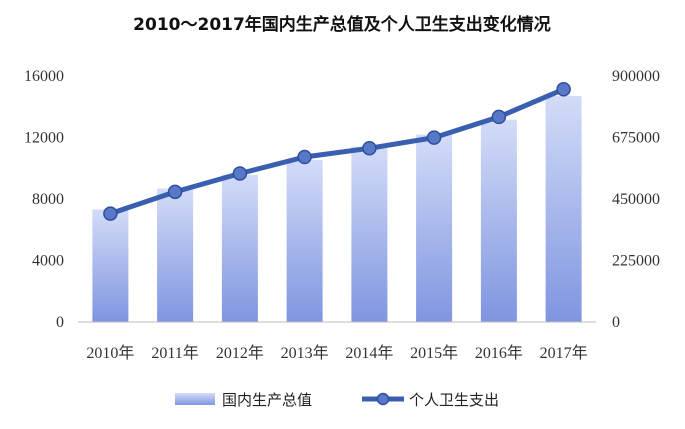  Describe the element at coordinates (616, 322) in the screenshot. I see `right-tick-label-0: 0` at that location.